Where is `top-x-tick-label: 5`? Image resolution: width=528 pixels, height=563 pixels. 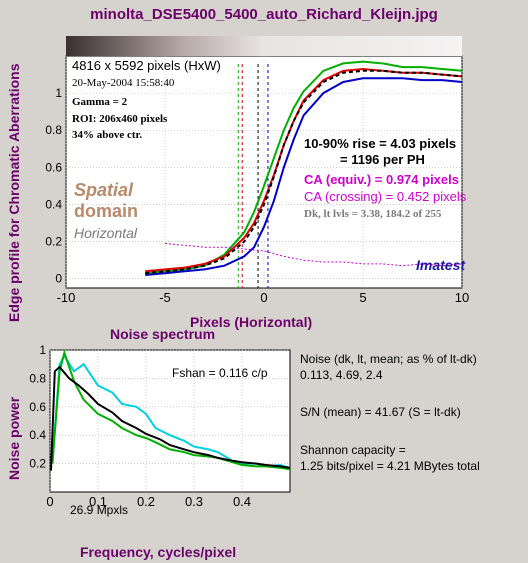 top-x-tick-label: 5 is located at coordinates (362, 297).